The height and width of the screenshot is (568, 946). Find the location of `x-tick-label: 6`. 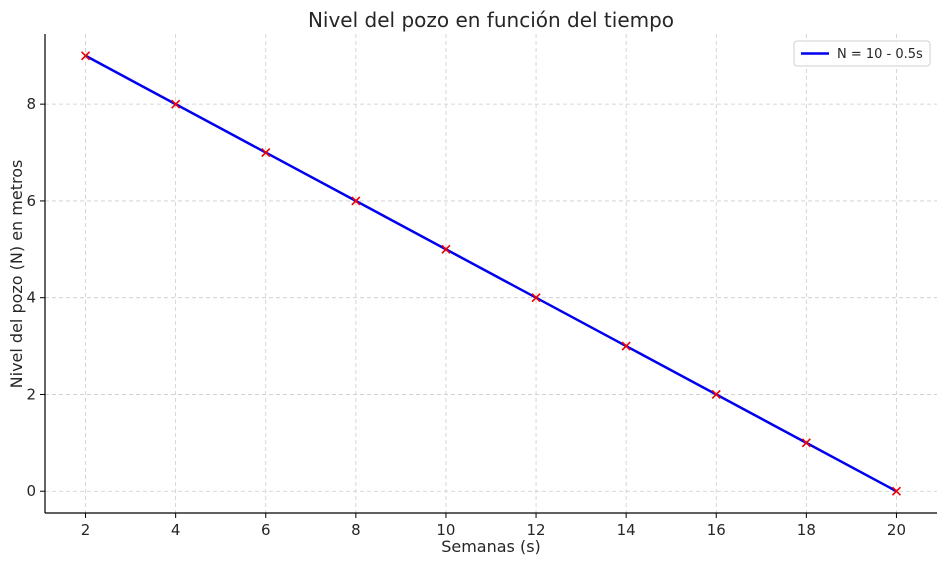

x-tick-label: 6 is located at coordinates (266, 530).